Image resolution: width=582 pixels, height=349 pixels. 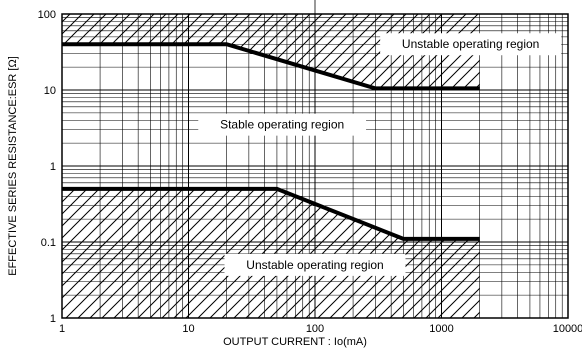 What do you see at coordinates (48, 243) in the screenshot?
I see `y-tick-label: 0.1` at bounding box center [48, 243].